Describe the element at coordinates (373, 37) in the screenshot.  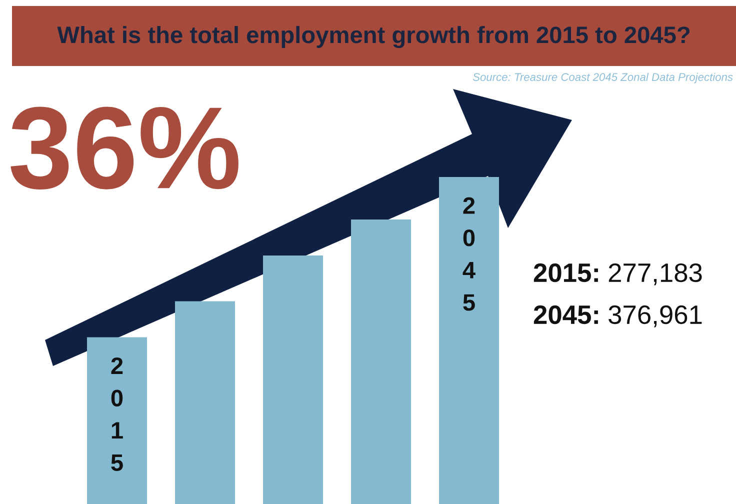
I see `chart-title: What is the total employment growth from 2015 to 2045?` at that location.